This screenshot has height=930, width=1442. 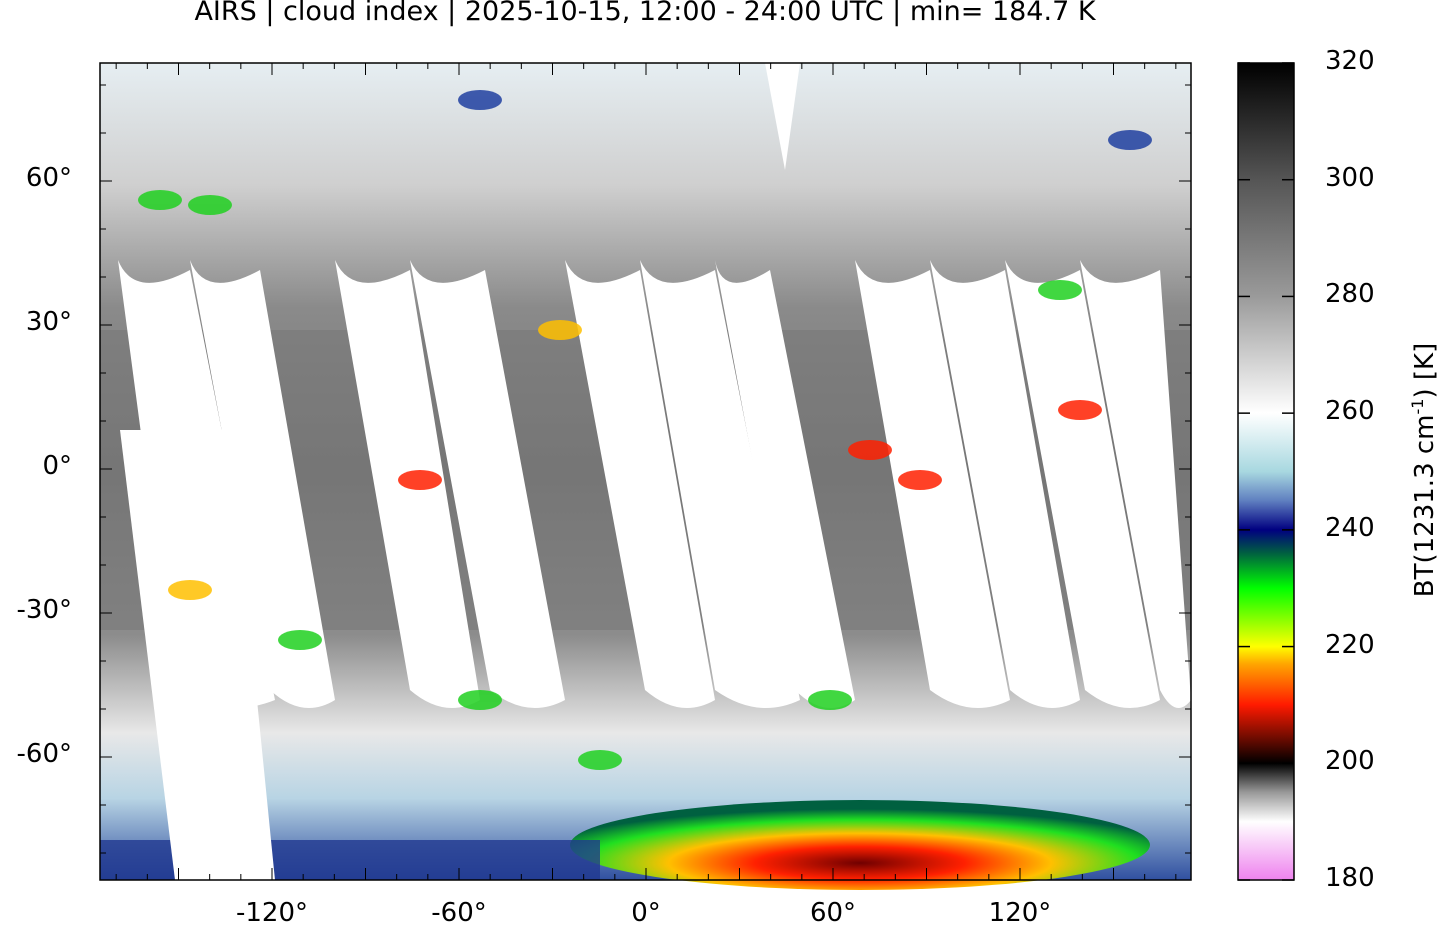 What do you see at coordinates (1350, 61) in the screenshot?
I see `colorbar-tick-label: 320` at bounding box center [1350, 61].